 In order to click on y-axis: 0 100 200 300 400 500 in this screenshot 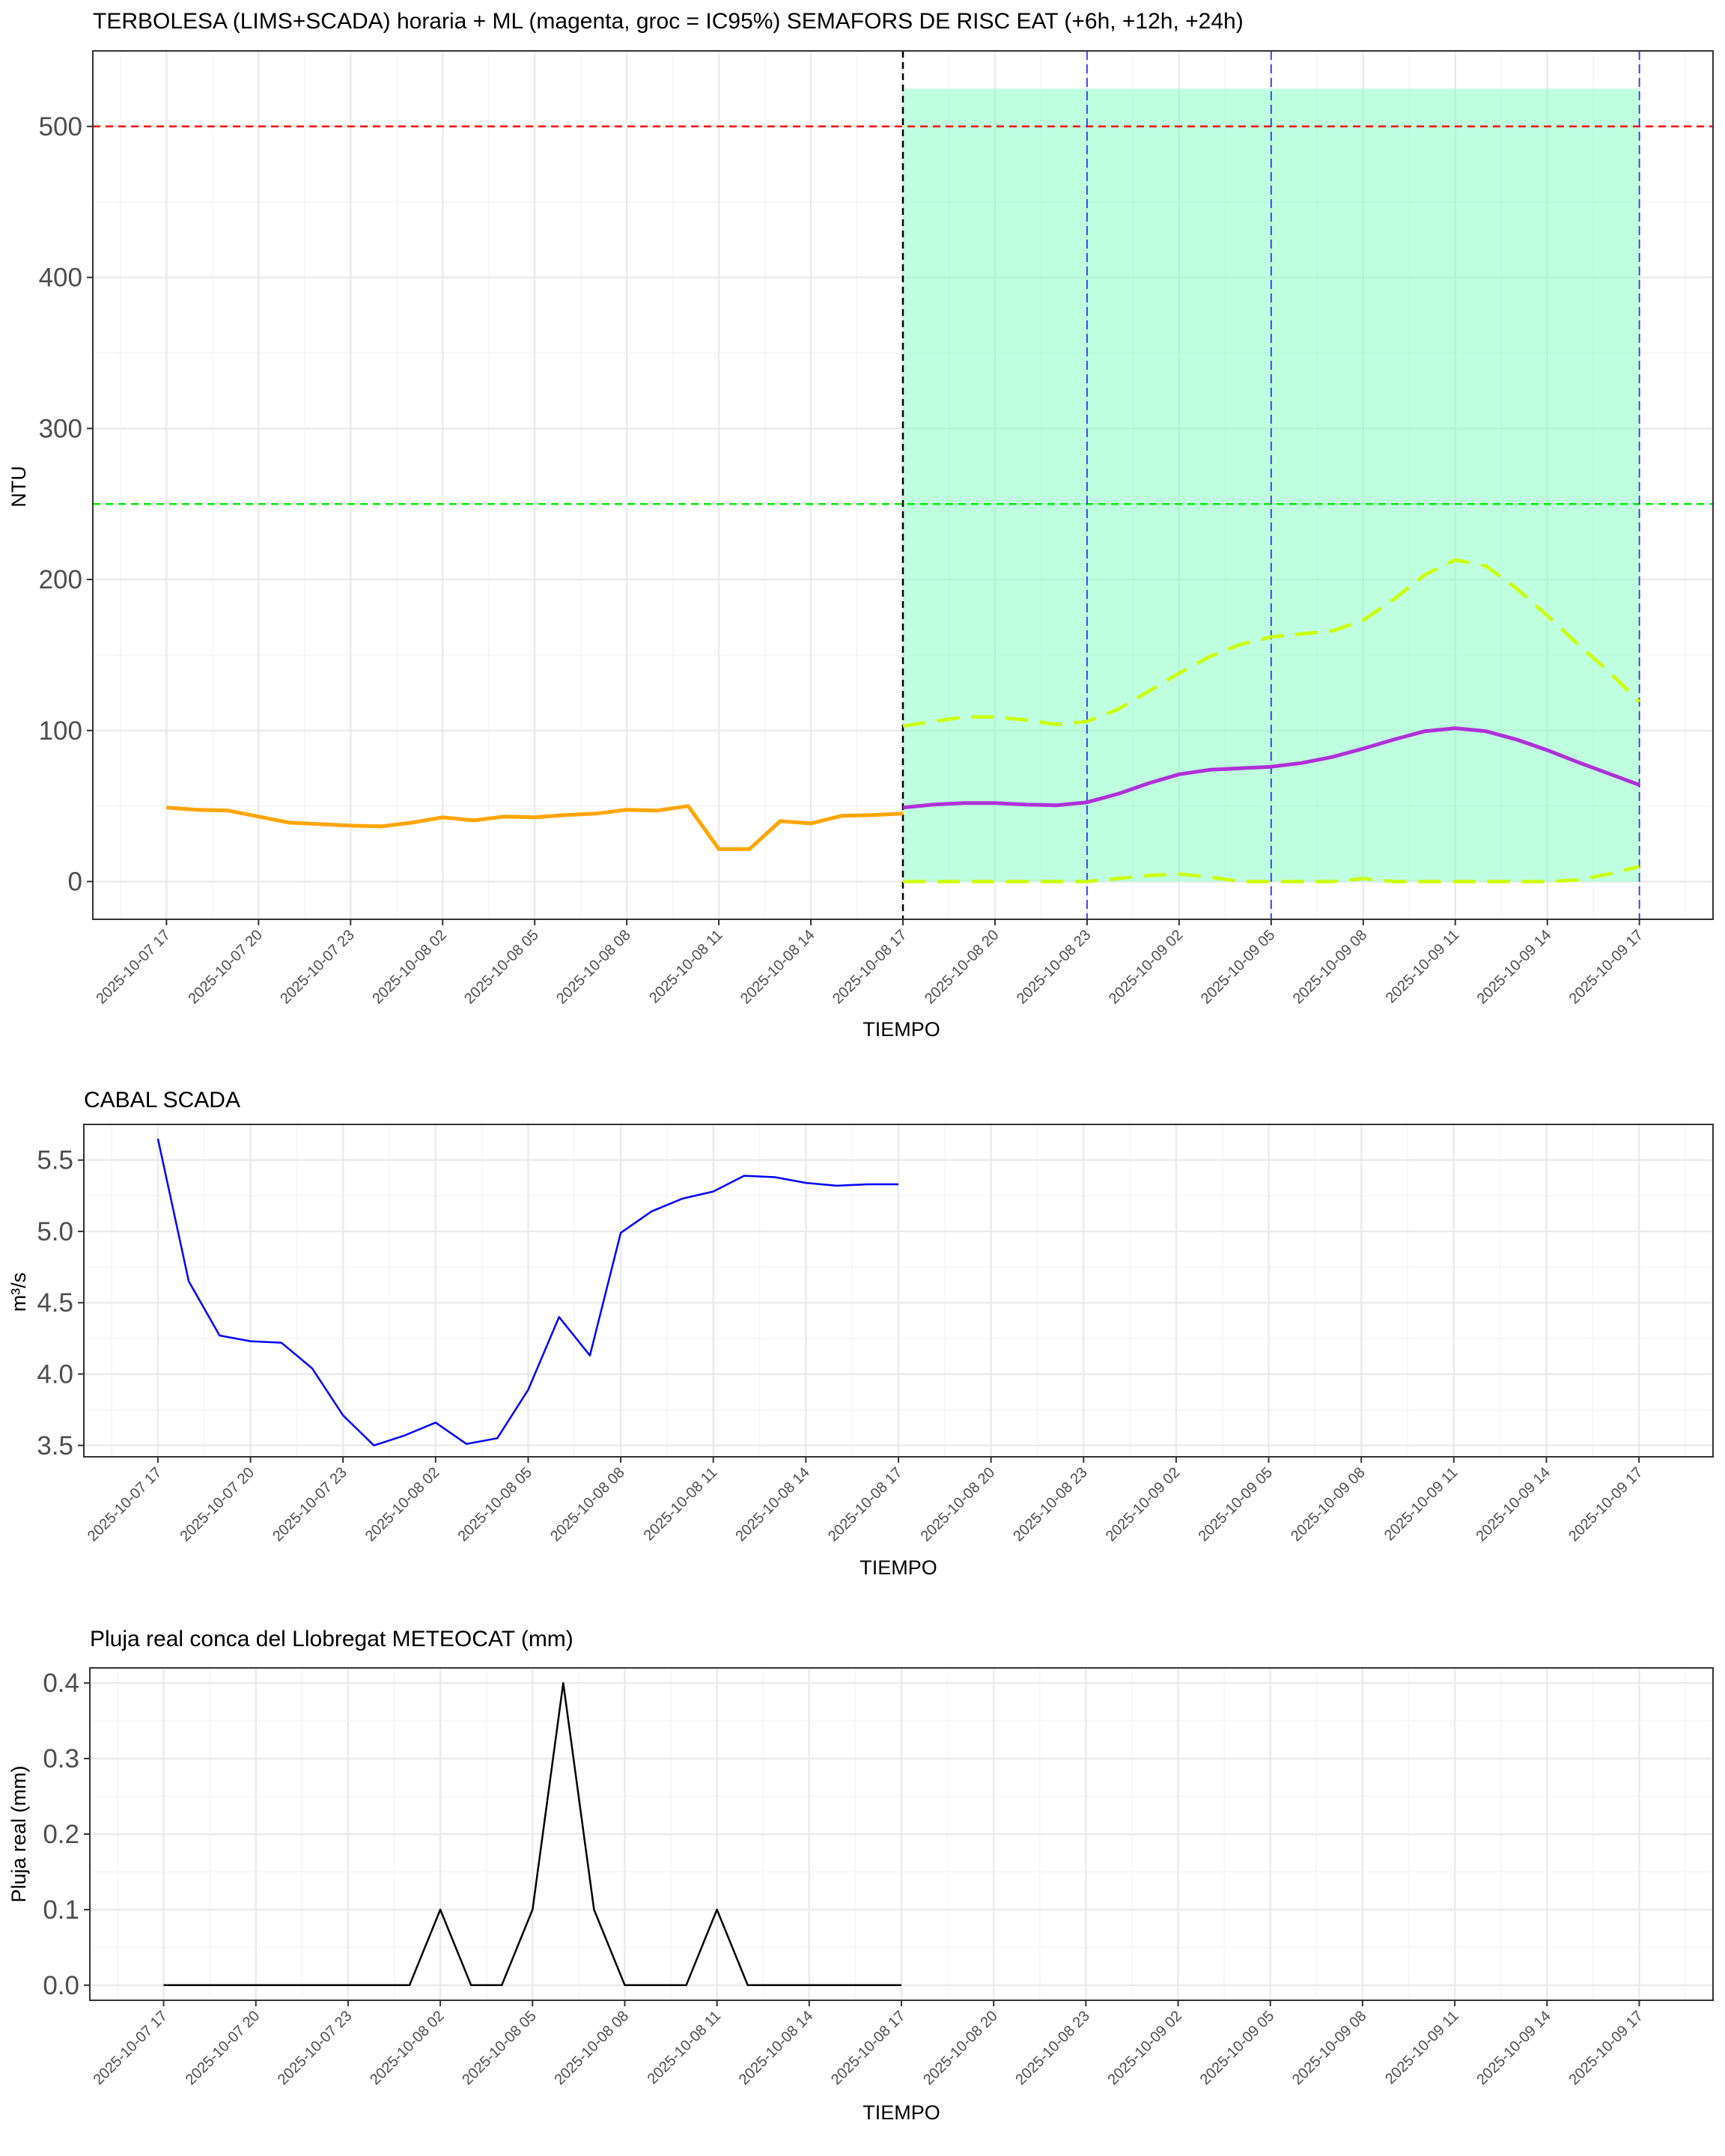, I will do `click(66, 504)`.